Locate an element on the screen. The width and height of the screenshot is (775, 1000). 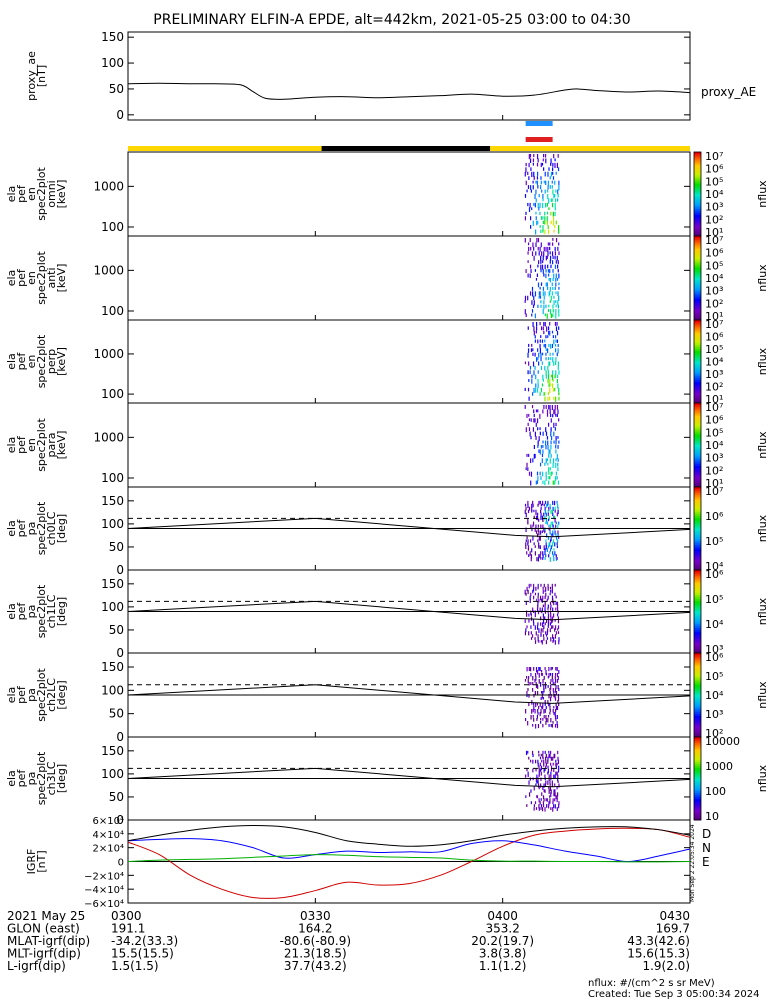
panel-frame is located at coordinates (409, 76).